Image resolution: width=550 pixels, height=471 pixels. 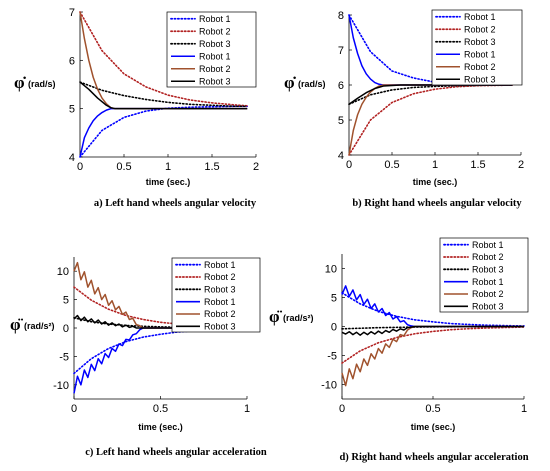 I want to click on x-tick-label: 1.5, so click(x=477, y=165).